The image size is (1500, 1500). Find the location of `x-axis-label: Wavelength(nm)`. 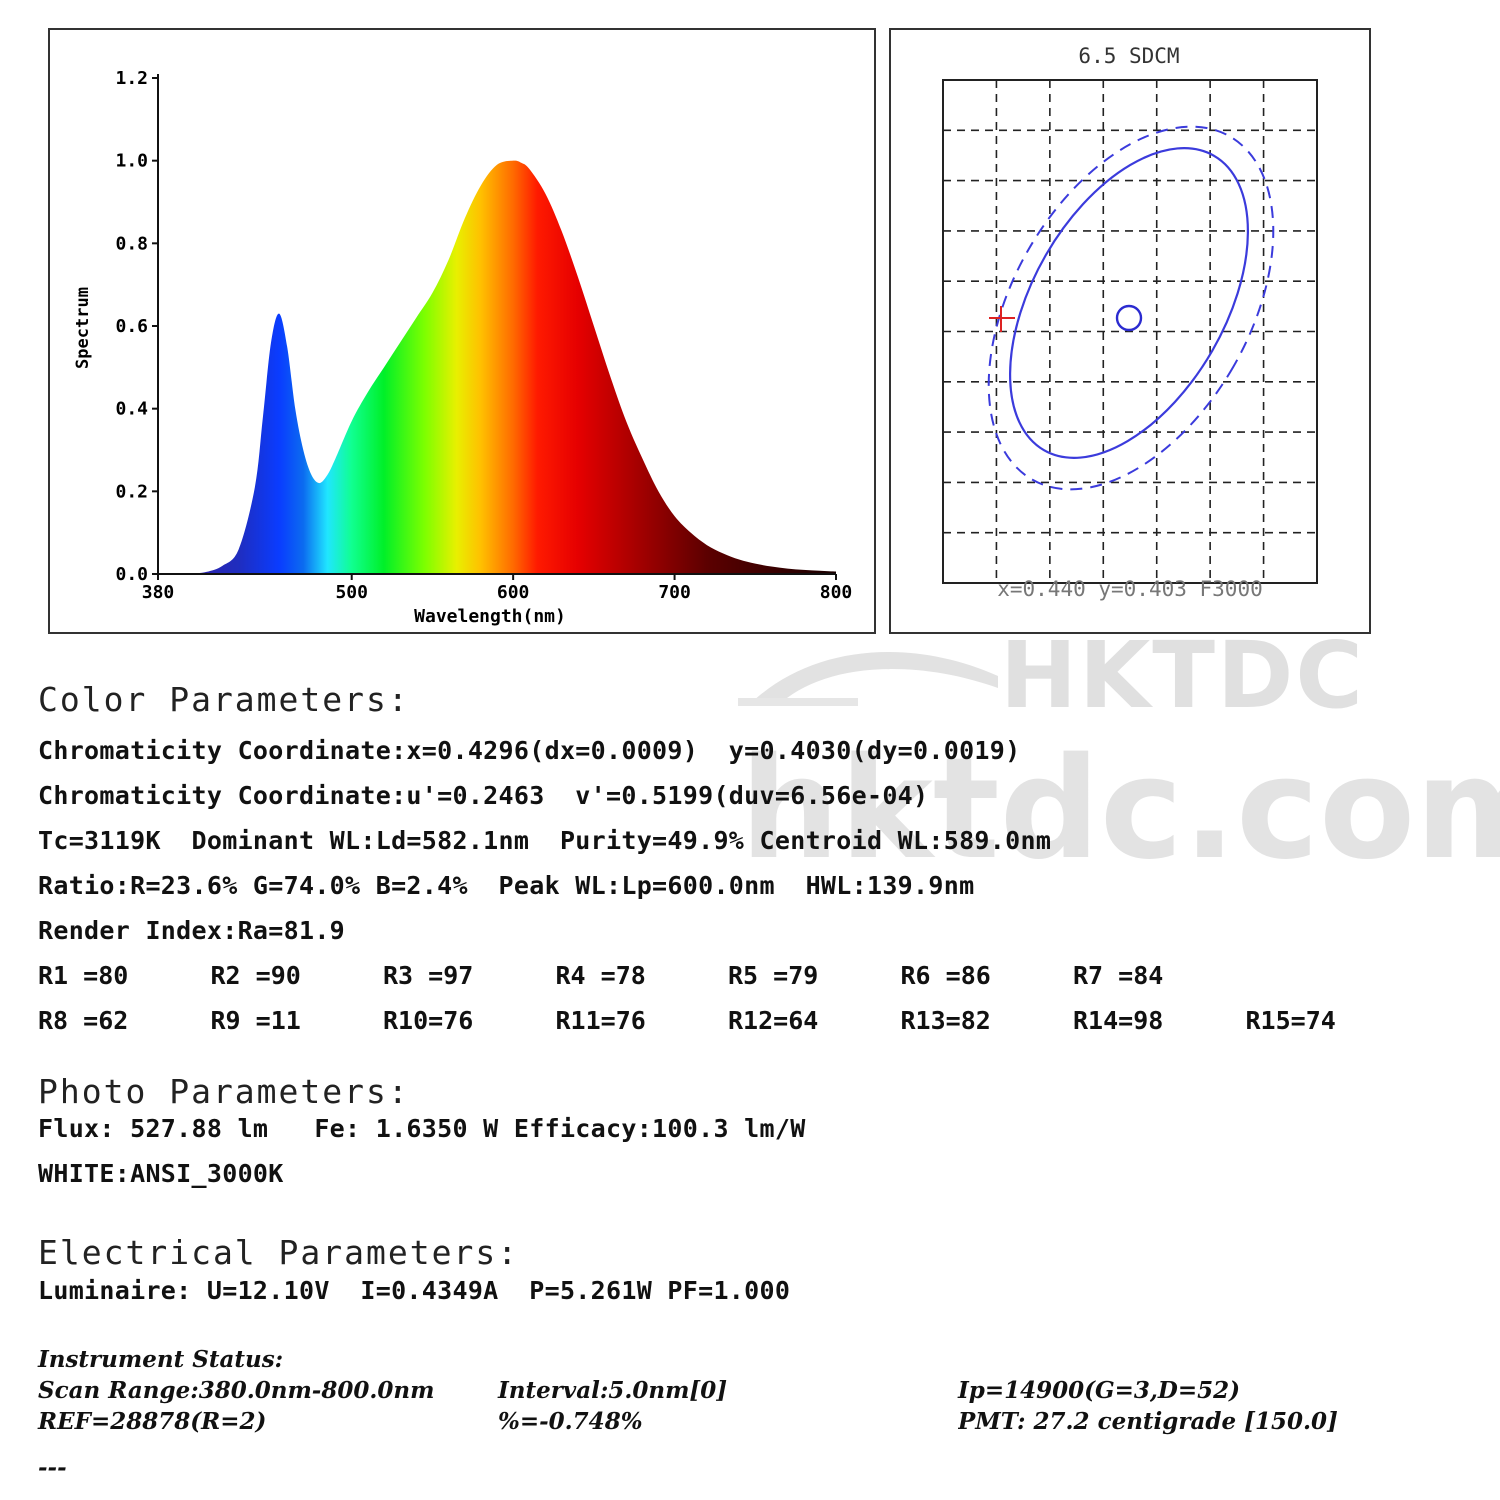

x-axis-label: Wavelength(nm) is located at coordinates (490, 616).